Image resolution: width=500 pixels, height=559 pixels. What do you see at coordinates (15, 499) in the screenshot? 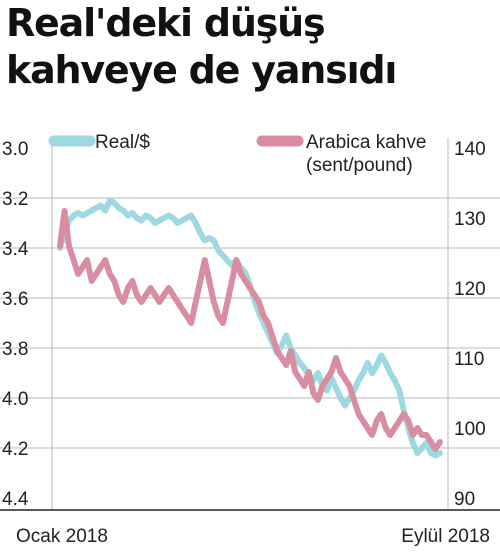
I see `left-tick-label: 4.4` at bounding box center [15, 499].